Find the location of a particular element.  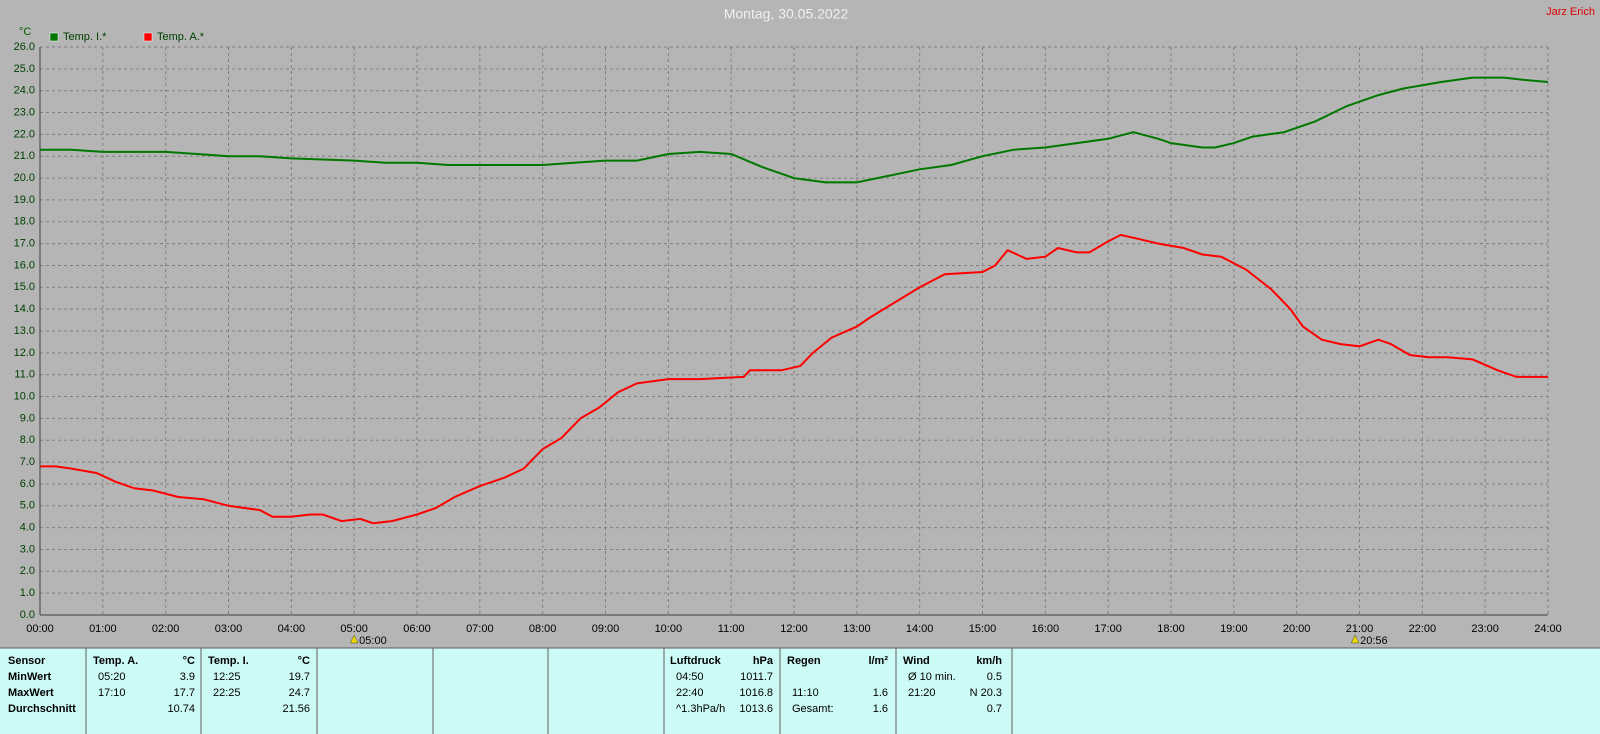

x-tick-label: 12:00 is located at coordinates (794, 629).